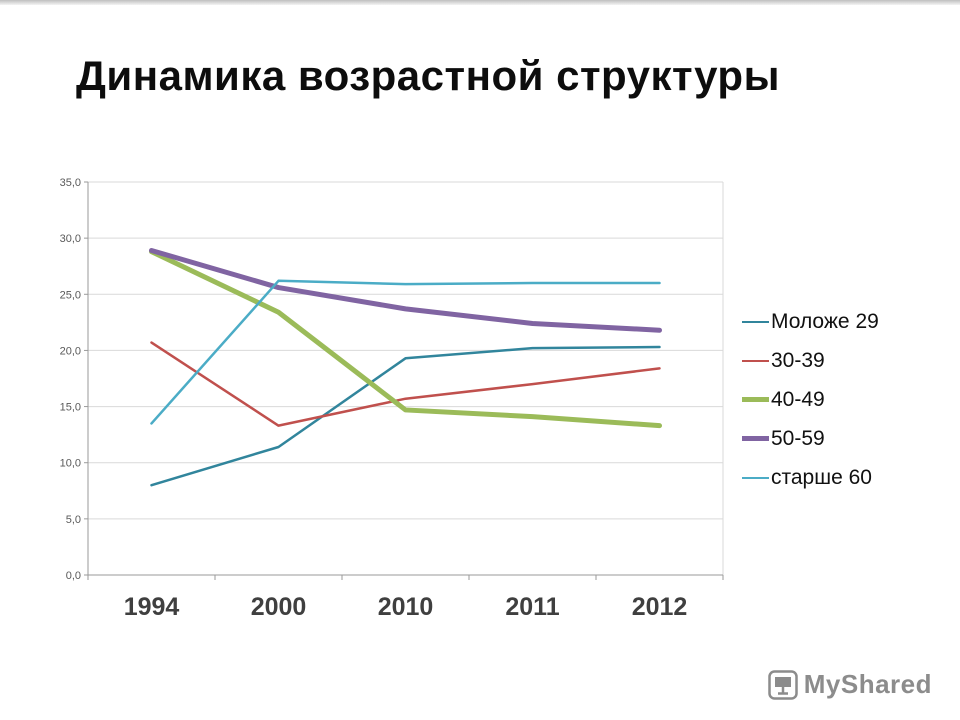  I want to click on legend-label: 40-49, so click(798, 399).